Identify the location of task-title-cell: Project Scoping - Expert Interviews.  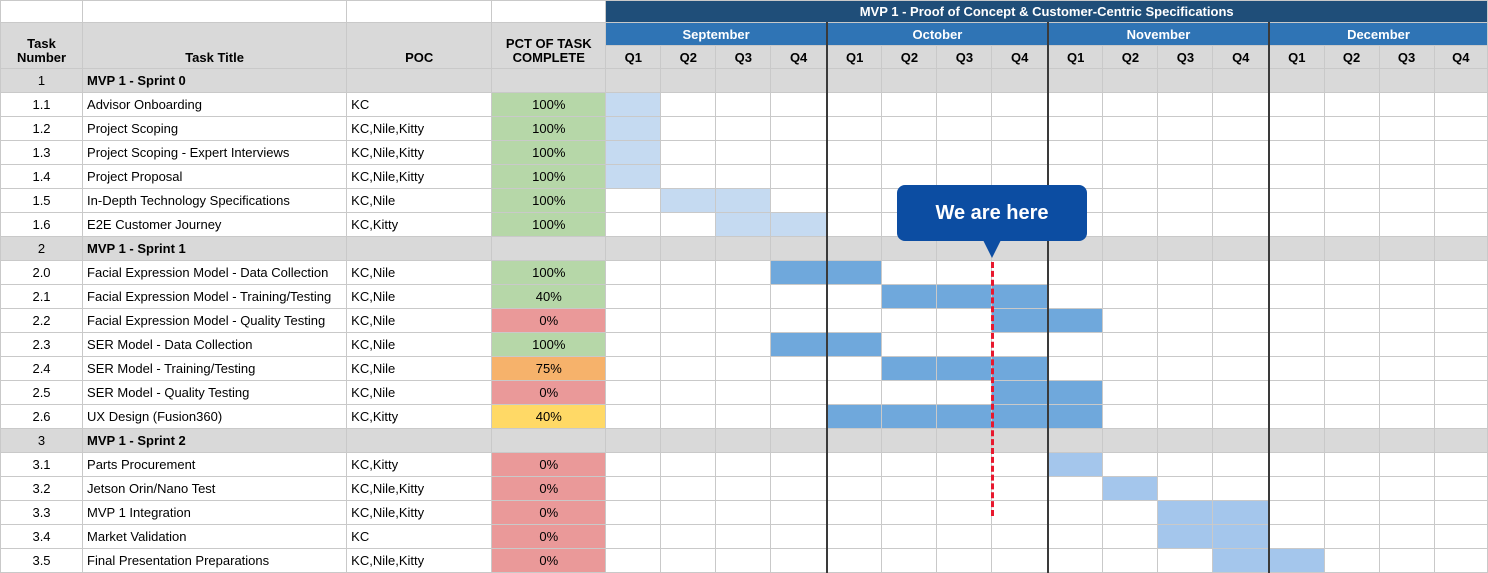
(215, 152).